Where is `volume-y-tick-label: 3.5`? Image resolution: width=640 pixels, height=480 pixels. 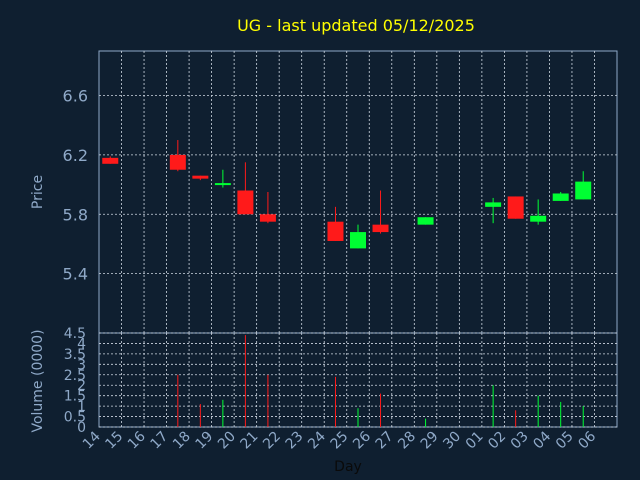 volume-y-tick-label: 3.5 is located at coordinates (75, 355).